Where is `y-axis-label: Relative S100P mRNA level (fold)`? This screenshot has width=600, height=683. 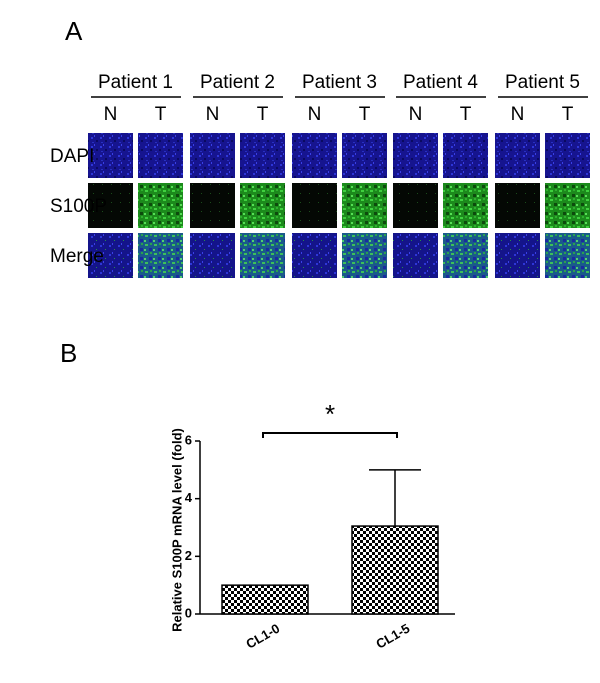 y-axis-label: Relative S100P mRNA level (fold) is located at coordinates (176, 530).